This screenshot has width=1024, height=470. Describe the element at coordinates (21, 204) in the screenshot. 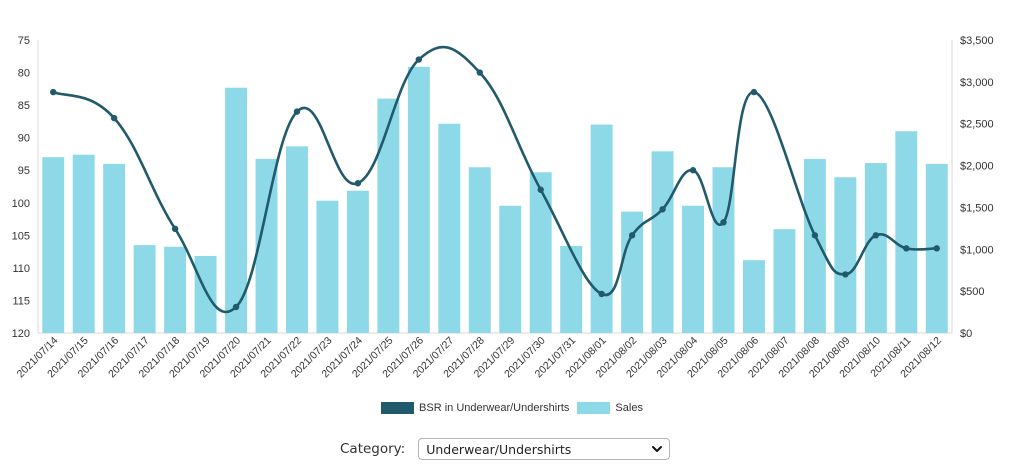

I see `left-axis-tick: 100` at that location.